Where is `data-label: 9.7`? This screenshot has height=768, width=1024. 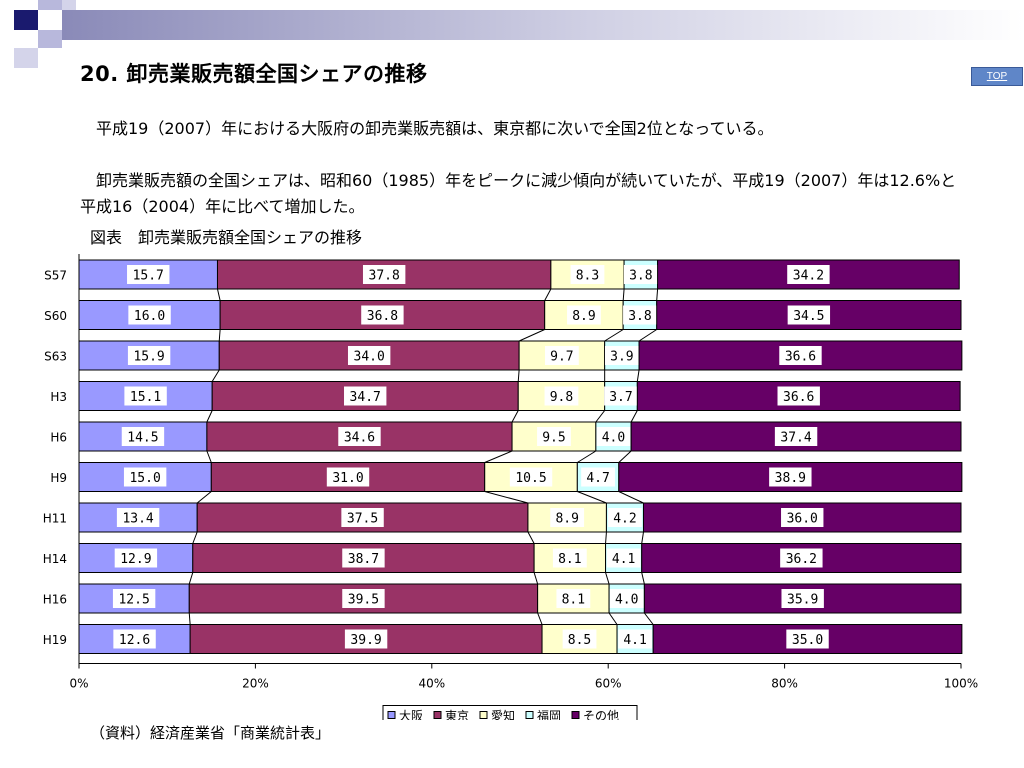
data-label: 9.7 is located at coordinates (561, 357).